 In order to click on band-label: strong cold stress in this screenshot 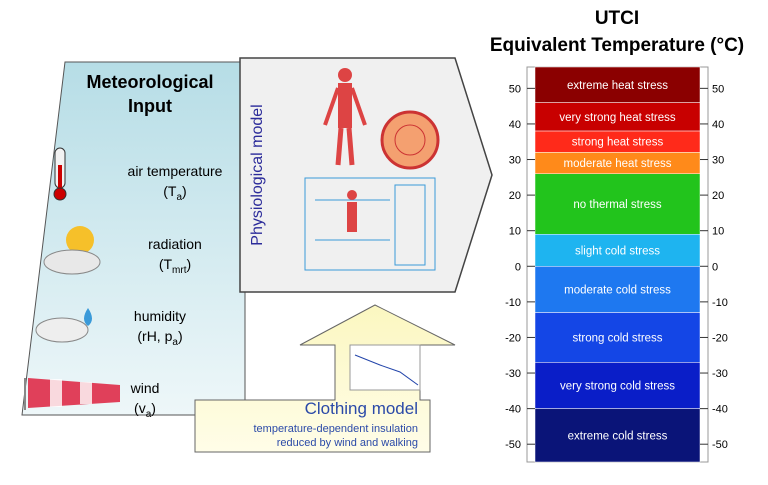, I will do `click(617, 338)`.